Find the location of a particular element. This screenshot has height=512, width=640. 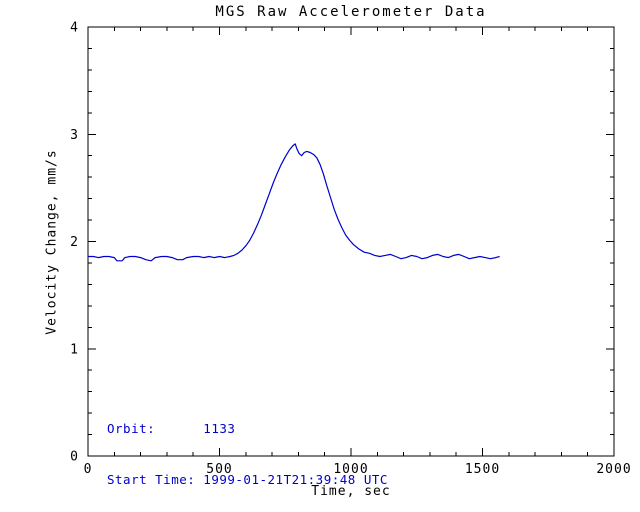

x-axis-label: Time, sec is located at coordinates (351, 491).